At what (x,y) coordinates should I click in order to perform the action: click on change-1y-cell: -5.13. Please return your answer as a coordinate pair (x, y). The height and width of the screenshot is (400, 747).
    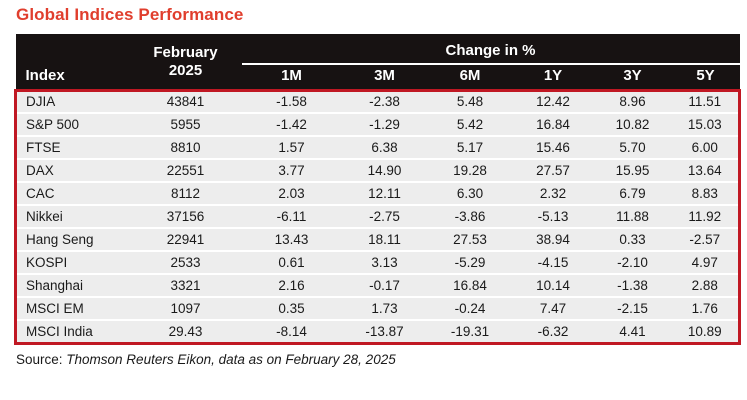
    Looking at the image, I should click on (553, 216).